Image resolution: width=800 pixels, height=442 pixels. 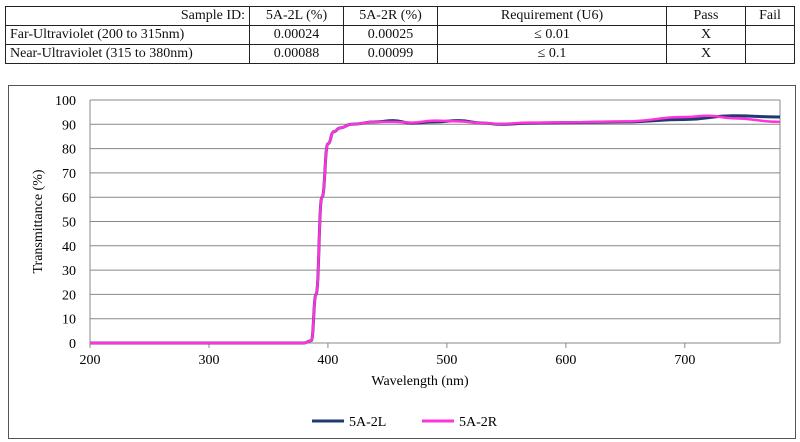 What do you see at coordinates (770, 54) in the screenshot?
I see `cell` at bounding box center [770, 54].